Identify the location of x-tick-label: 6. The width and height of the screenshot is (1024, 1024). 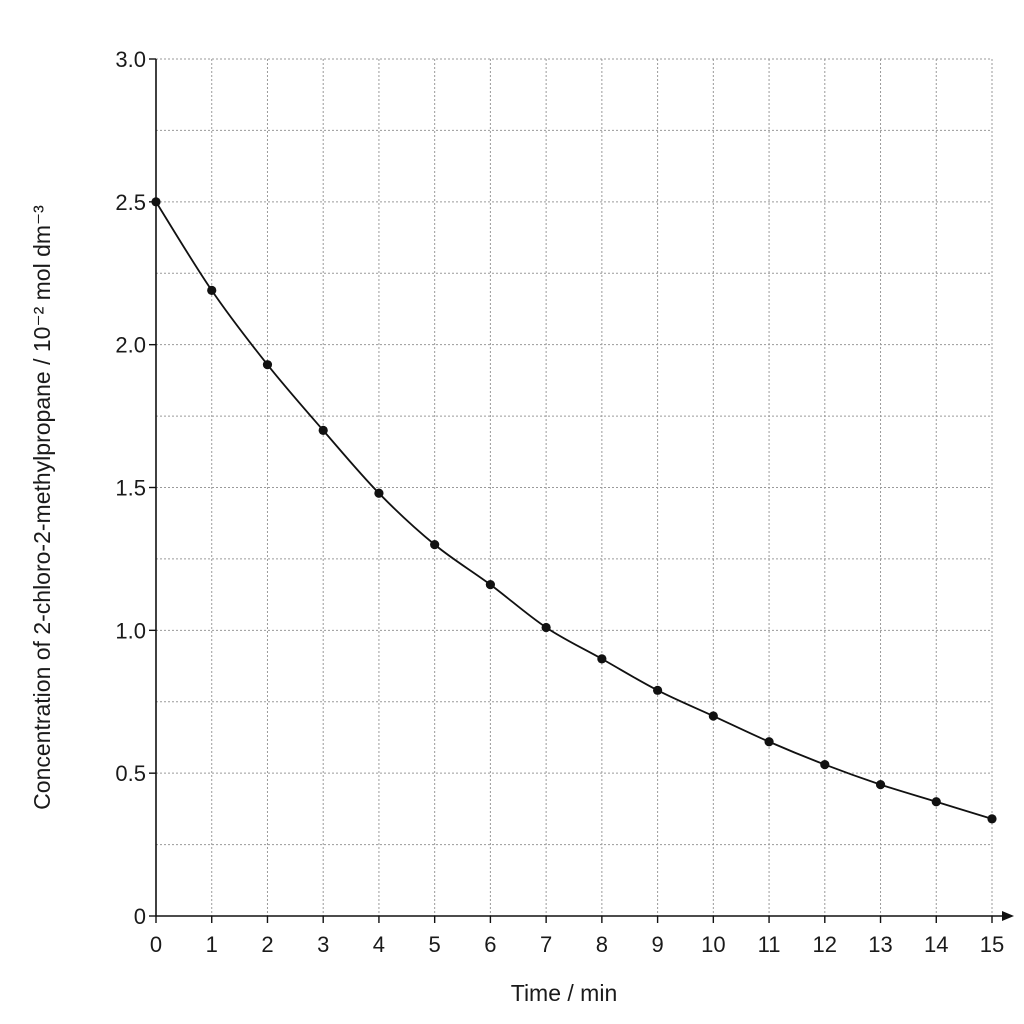
(490, 944).